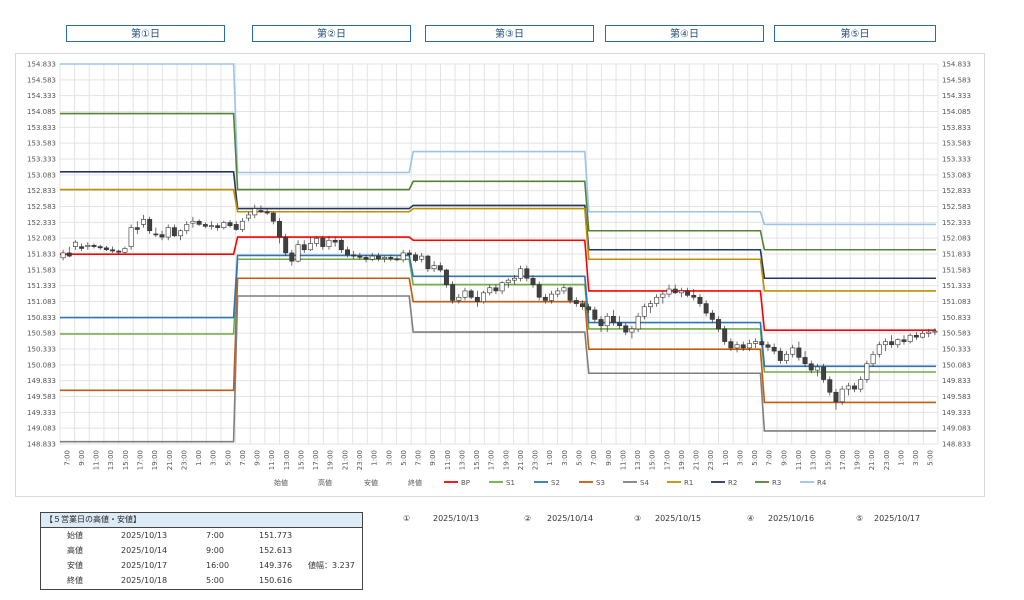 Image resolution: width=1024 pixels, height=600 pixels. What do you see at coordinates (325, 482) in the screenshot?
I see `legend-label: 高値` at bounding box center [325, 482].